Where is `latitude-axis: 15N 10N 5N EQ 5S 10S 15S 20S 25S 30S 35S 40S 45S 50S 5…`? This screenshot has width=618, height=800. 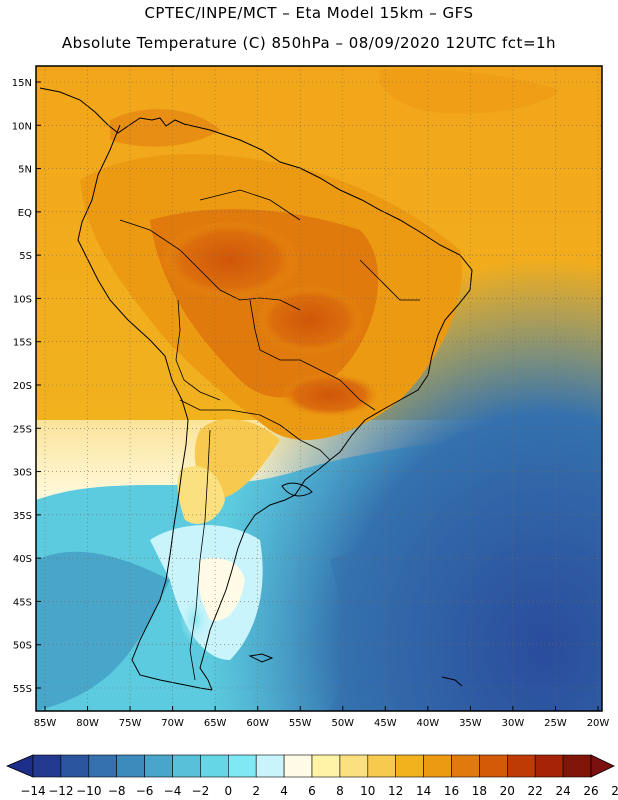
latitude-axis: 15N 10N 5N EQ 5S 10S 15S 20S 25S 30S 35S 40S 45S 50S 5… is located at coordinates (26, 386).